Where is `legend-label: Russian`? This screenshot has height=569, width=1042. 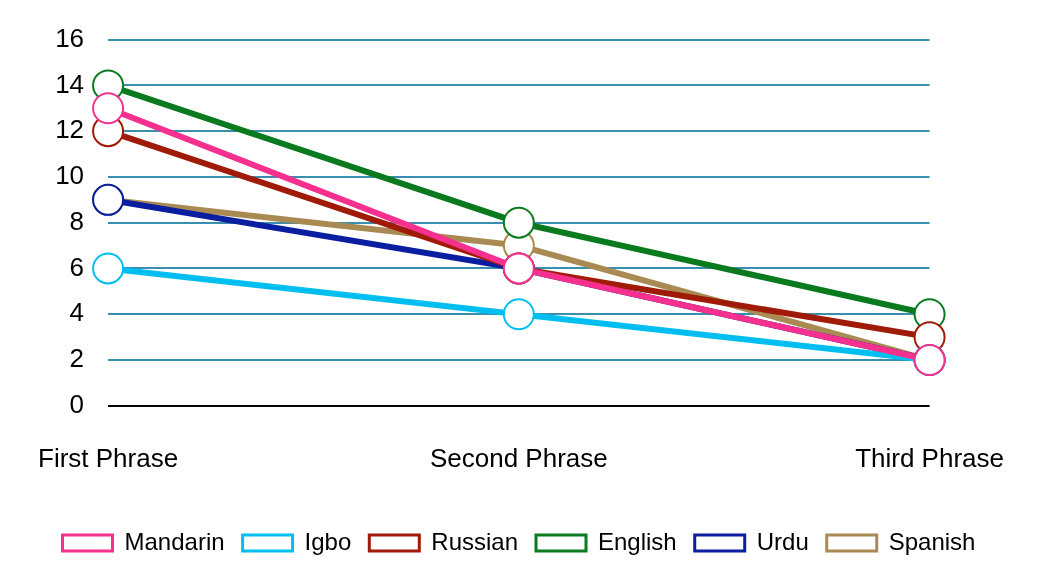
legend-label: Russian is located at coordinates (475, 541).